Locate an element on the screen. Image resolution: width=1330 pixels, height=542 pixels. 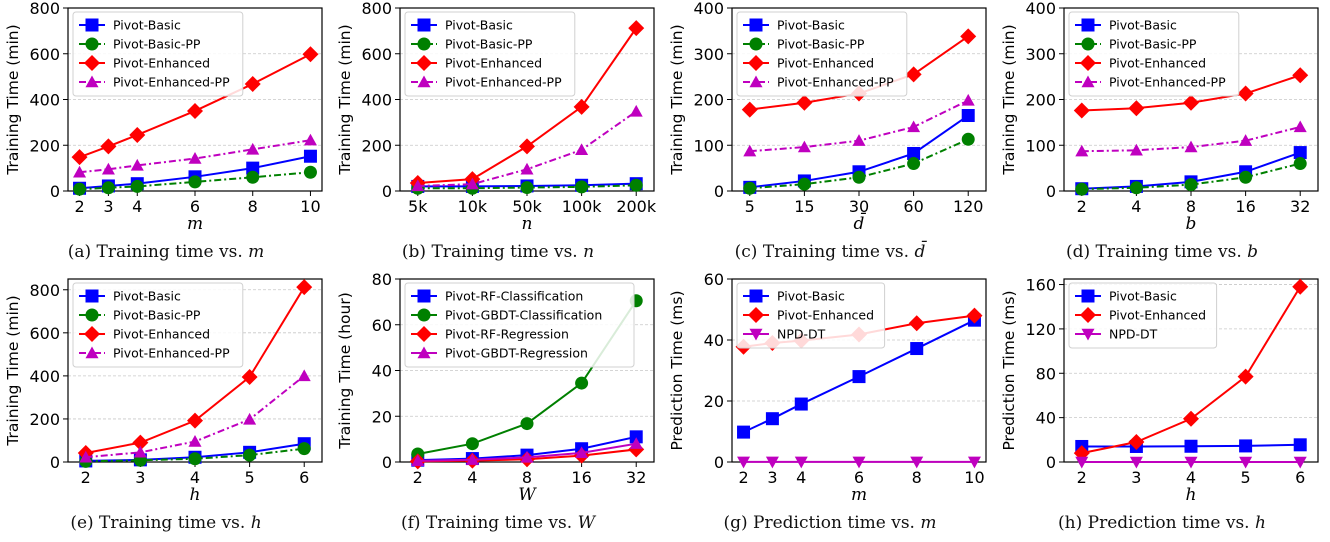
y-tick-label: 100 is located at coordinates (1040, 145).